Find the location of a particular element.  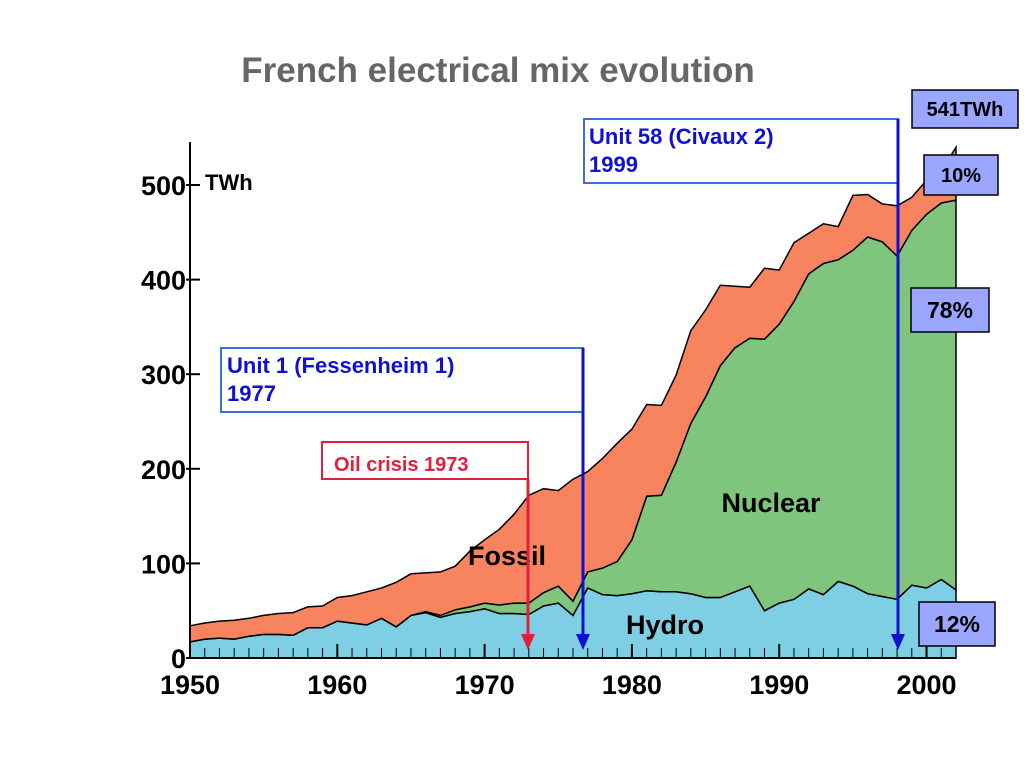

annotation-unit-58-arrowhead is located at coordinates (898, 642).